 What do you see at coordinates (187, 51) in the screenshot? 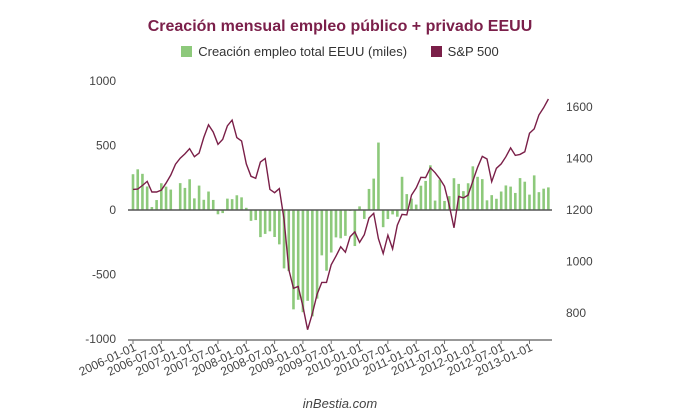
I see `legend-swatch-jobs` at bounding box center [187, 51].